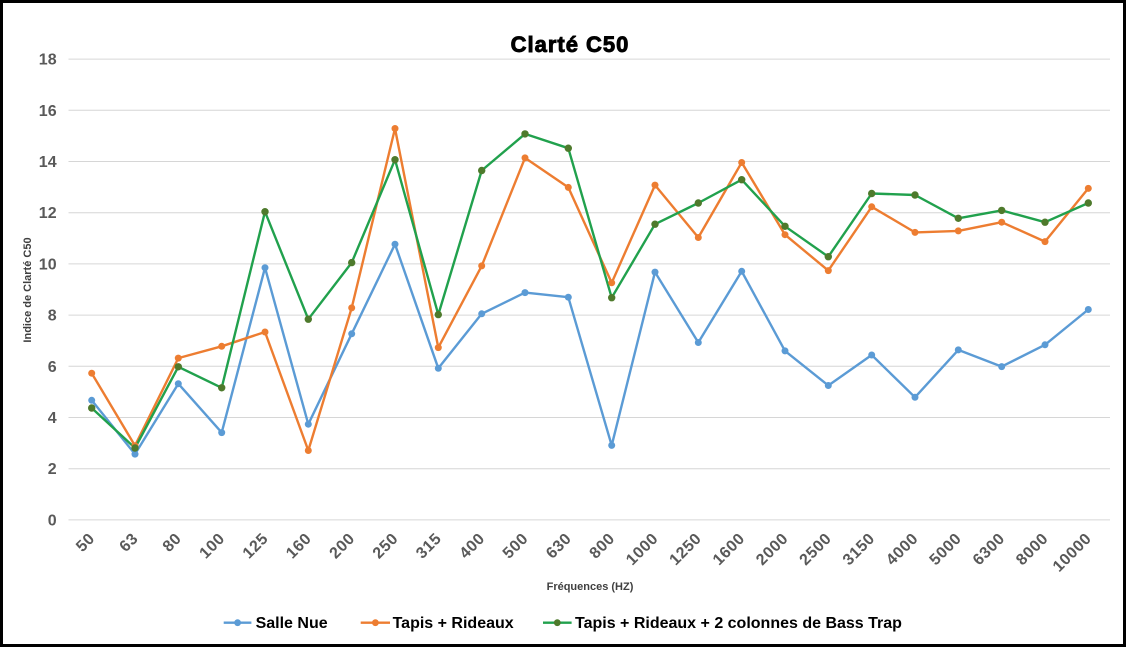  What do you see at coordinates (52, 520) in the screenshot?
I see `svg-text: 0` at bounding box center [52, 520].